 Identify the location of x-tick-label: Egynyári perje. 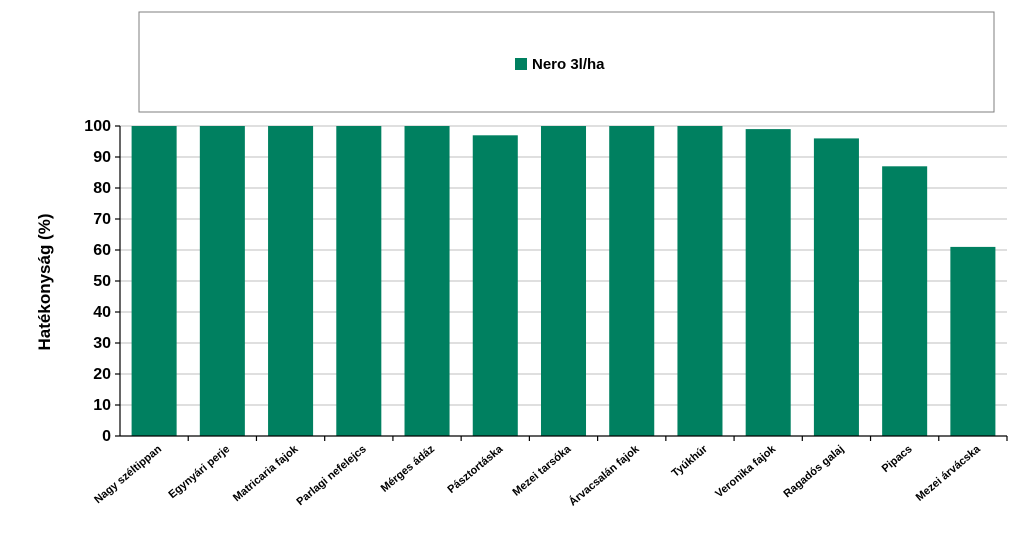
(199, 472).